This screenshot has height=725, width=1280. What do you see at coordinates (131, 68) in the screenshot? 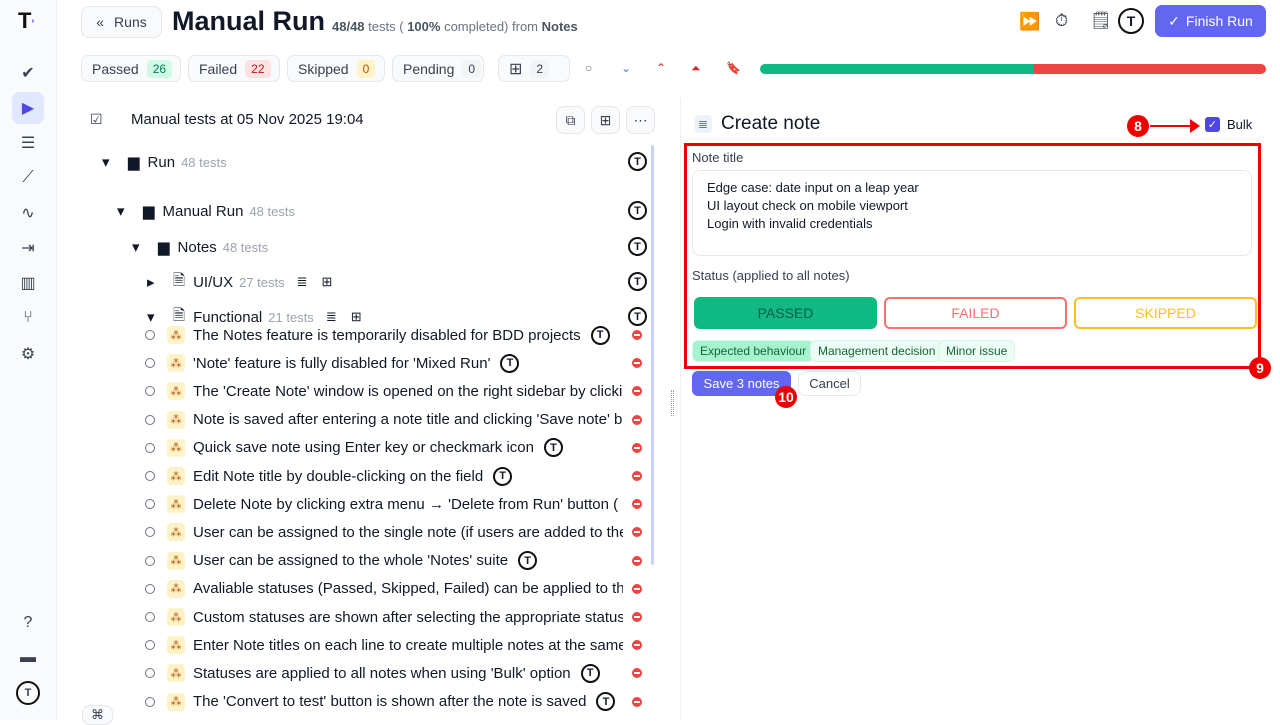
I see `filter-passed: Passed 26` at bounding box center [131, 68].